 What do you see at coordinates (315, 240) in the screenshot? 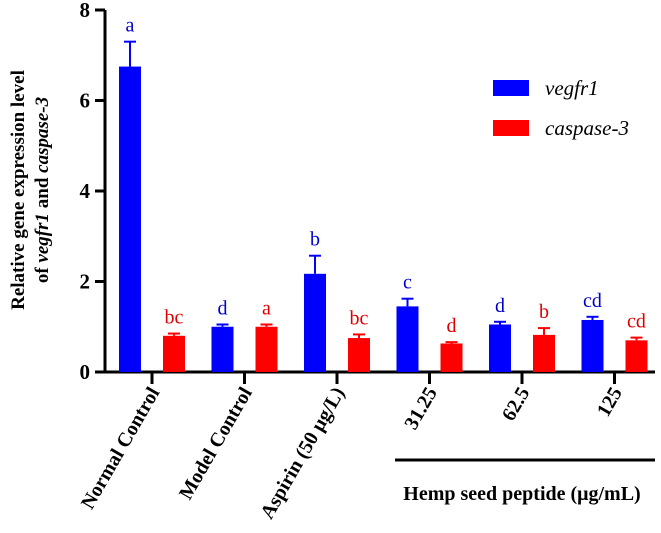
I see `significance-letter-vegfr1: b` at bounding box center [315, 240].